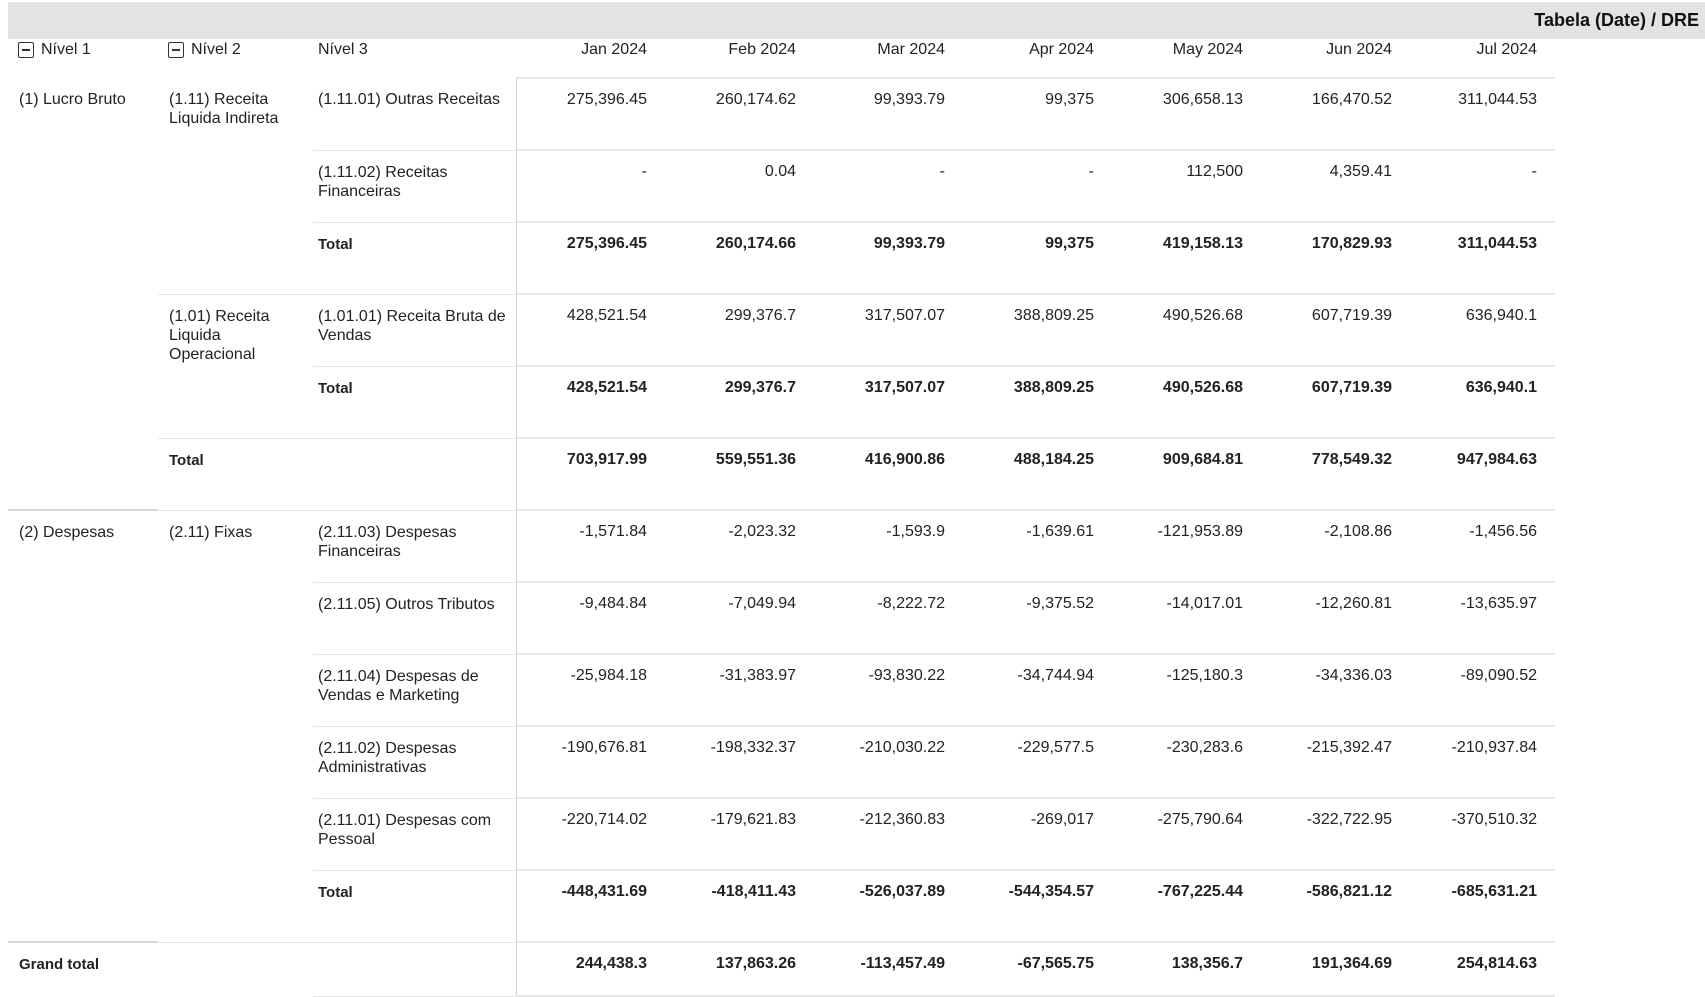 The image size is (1705, 997). What do you see at coordinates (1335, 546) in the screenshot?
I see `value-cell: -2,108.86` at bounding box center [1335, 546].